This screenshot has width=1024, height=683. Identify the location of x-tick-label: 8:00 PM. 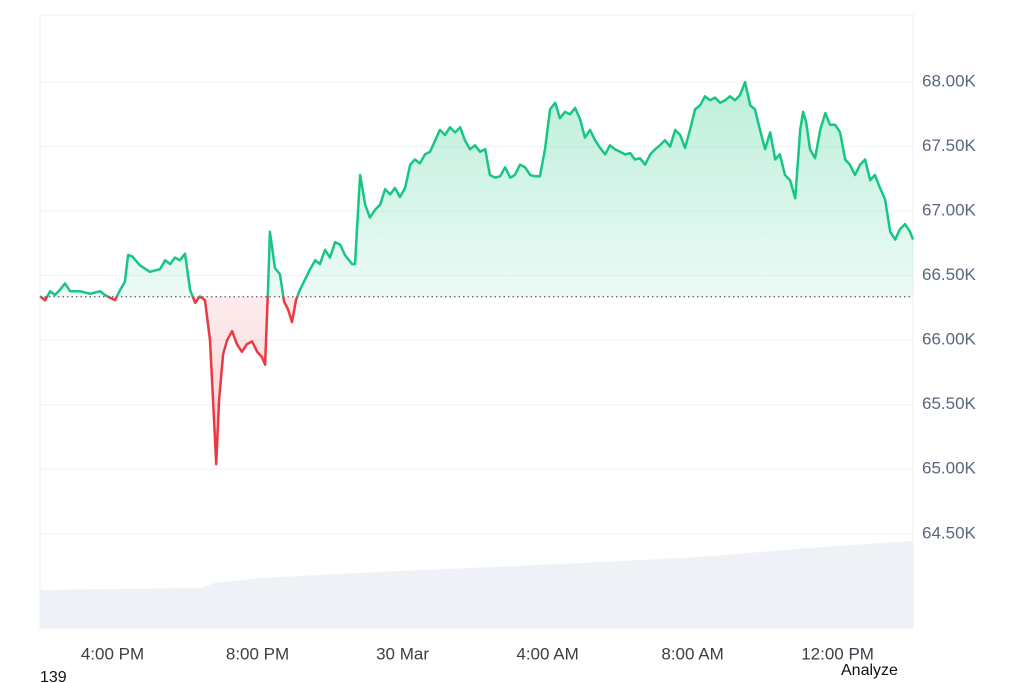
(257, 653).